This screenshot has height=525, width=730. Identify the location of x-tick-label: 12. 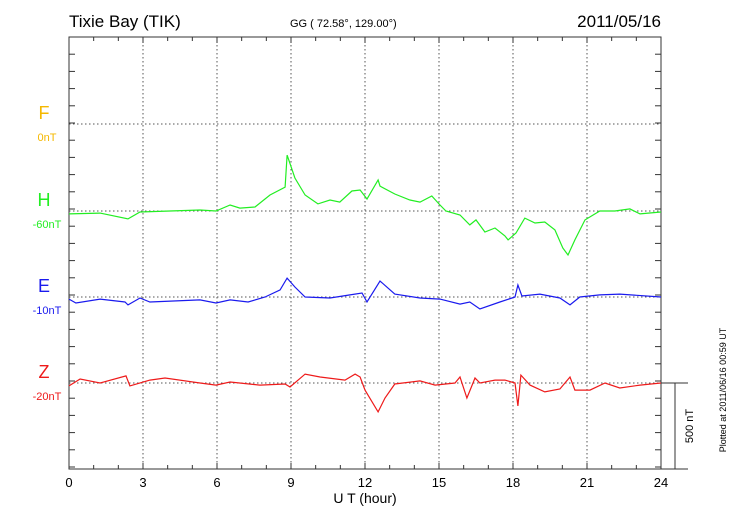
(365, 482).